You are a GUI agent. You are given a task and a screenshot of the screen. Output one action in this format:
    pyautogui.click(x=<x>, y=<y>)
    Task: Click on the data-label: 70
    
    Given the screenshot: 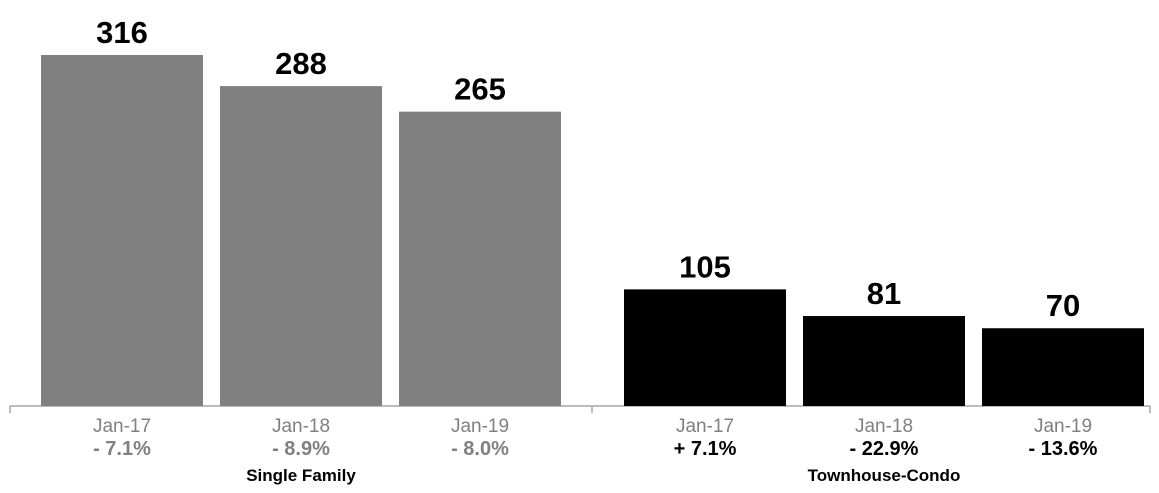 What is the action you would take?
    pyautogui.click(x=1063, y=305)
    